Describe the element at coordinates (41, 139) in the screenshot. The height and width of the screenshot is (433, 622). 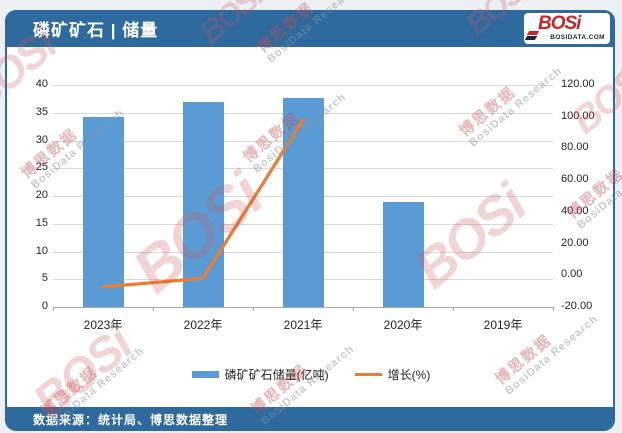
I see `y-axis-left-tick-label: 30` at that location.